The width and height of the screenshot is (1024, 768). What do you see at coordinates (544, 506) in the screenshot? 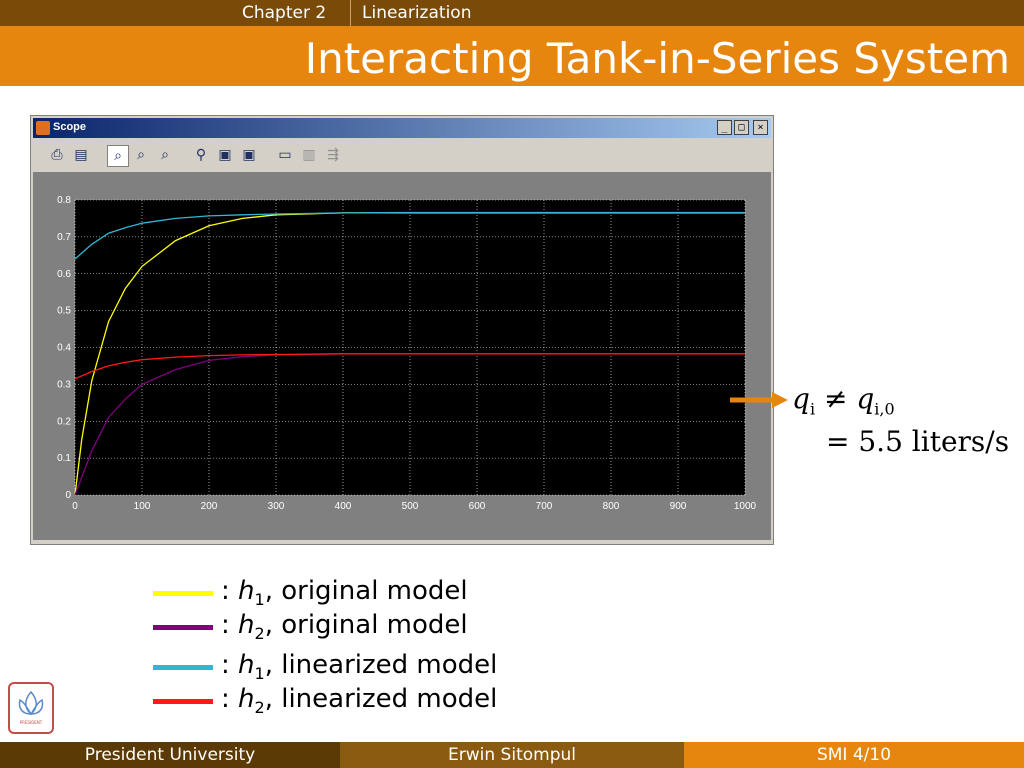
I see `x-tick-label: 700` at bounding box center [544, 506].